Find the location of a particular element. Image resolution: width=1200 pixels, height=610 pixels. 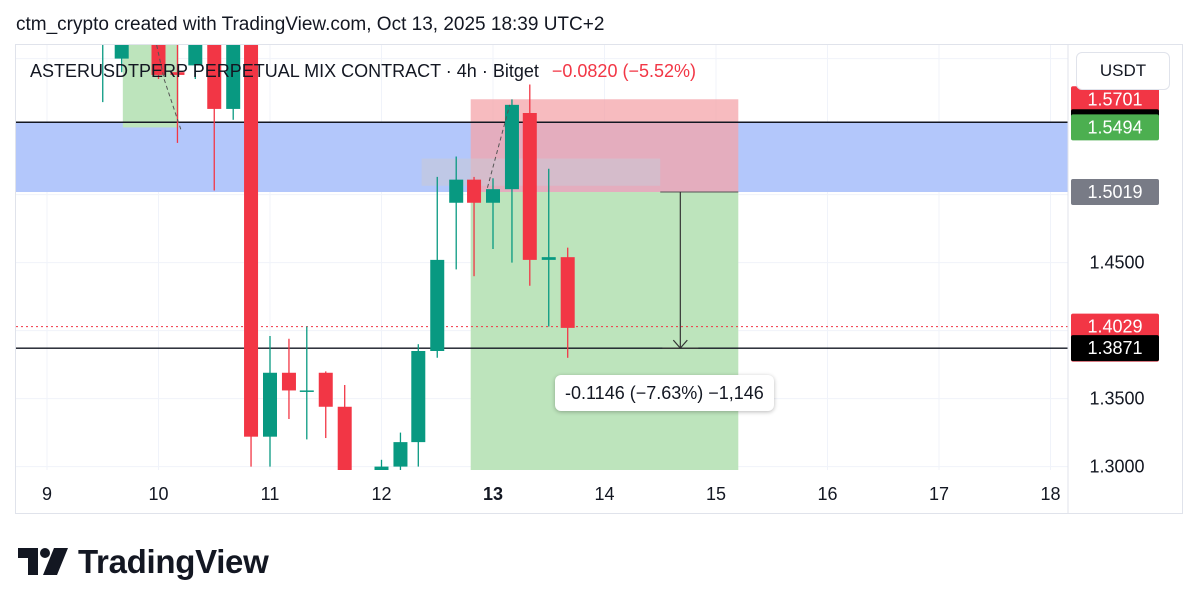

y-axis-tick-label: 1.3000 is located at coordinates (1116, 467).